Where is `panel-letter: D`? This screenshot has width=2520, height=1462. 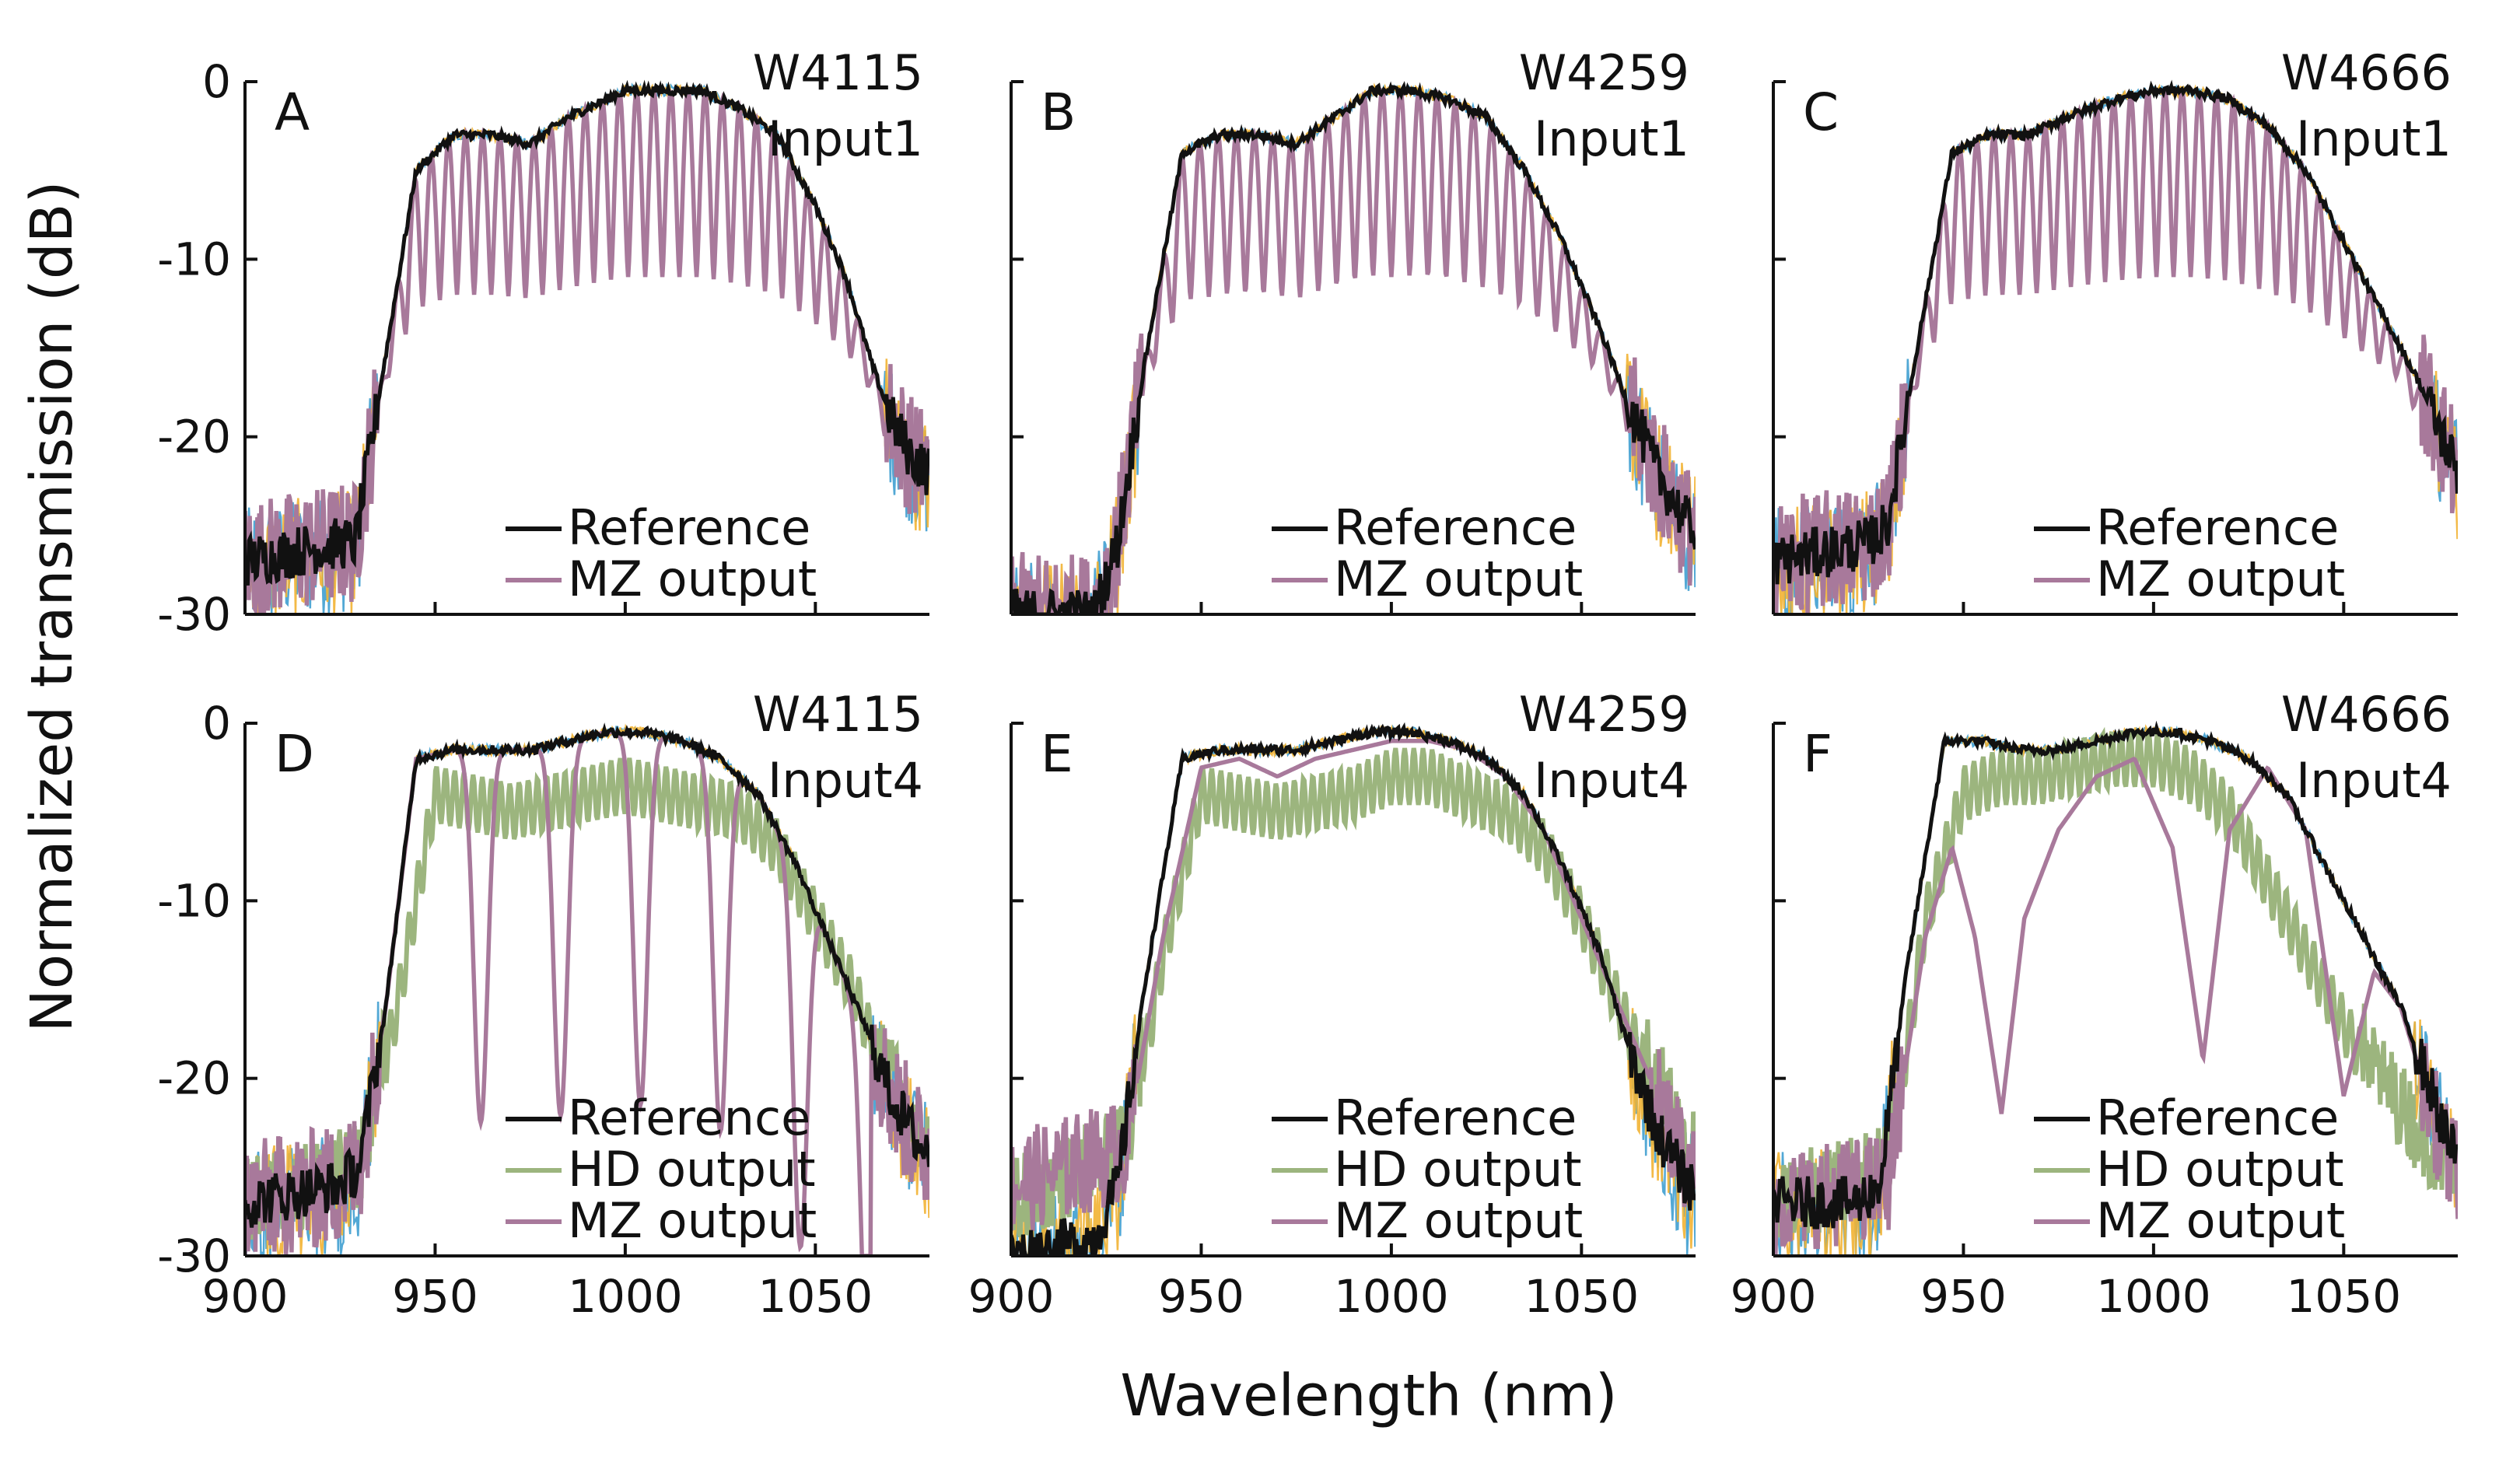
panel-letter: D is located at coordinates (294, 754).